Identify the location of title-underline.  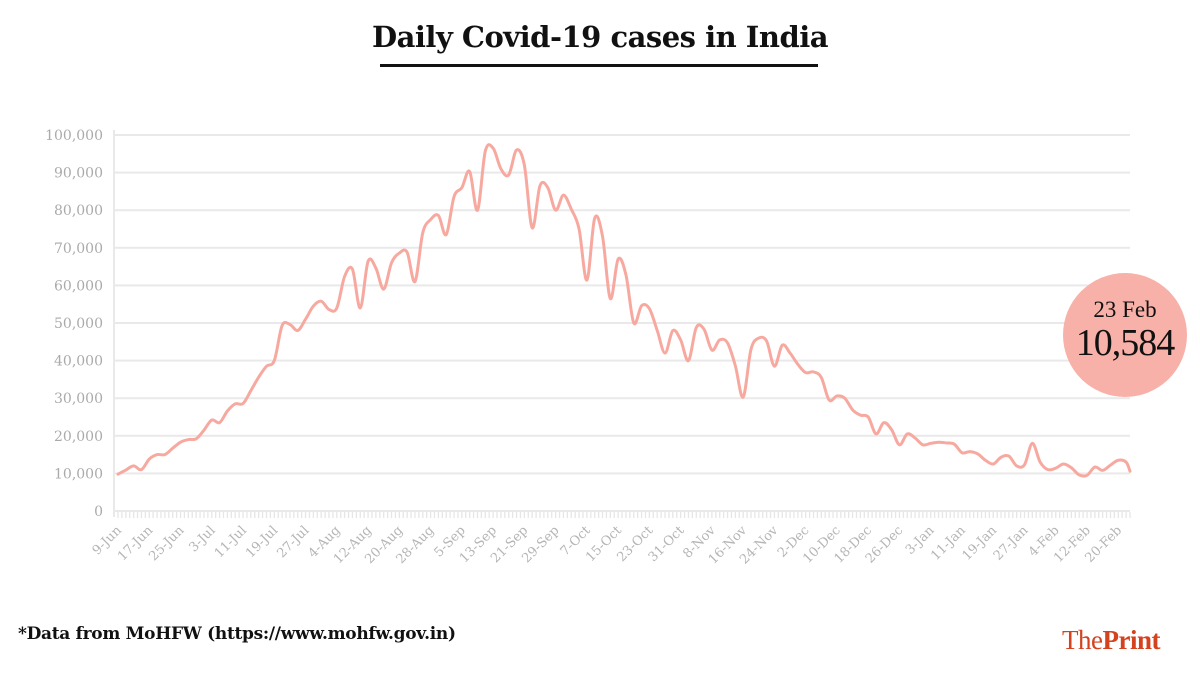
(599, 65).